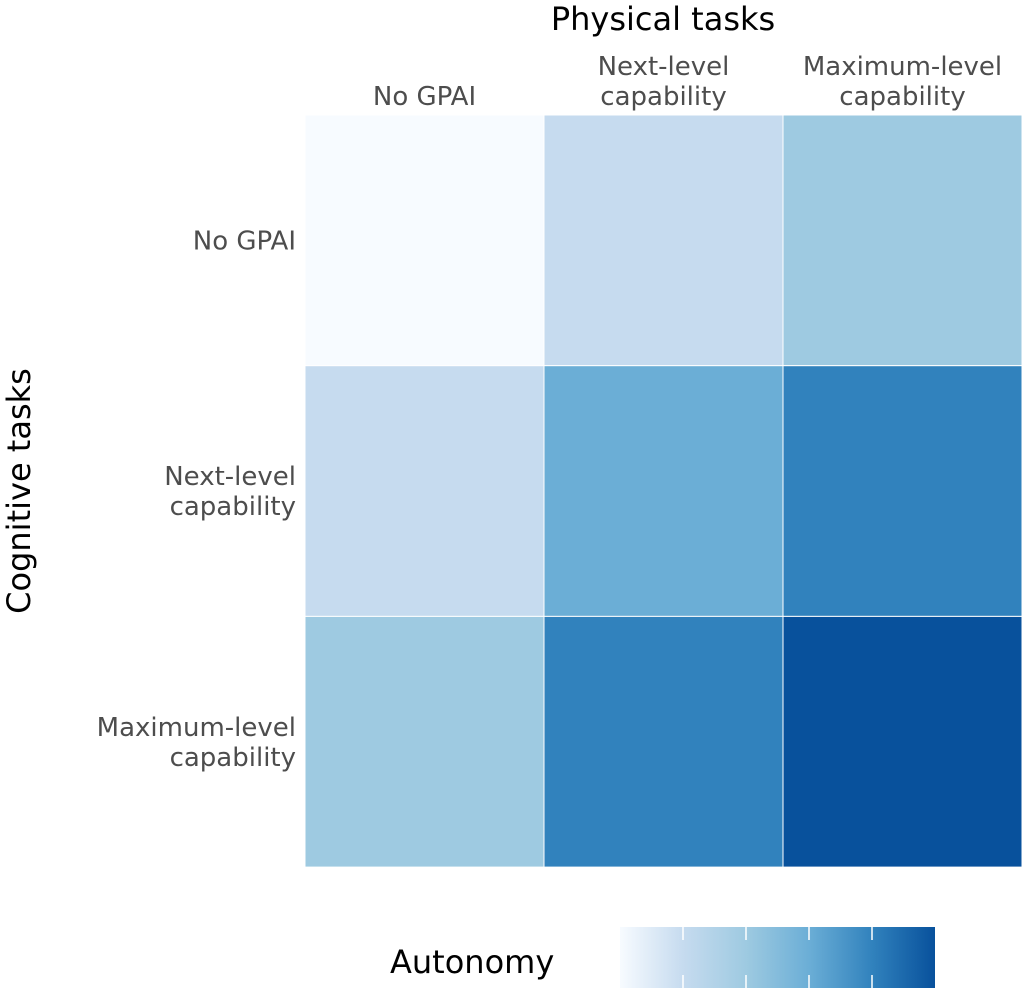 Image resolution: width=1024 pixels, height=994 pixels. What do you see at coordinates (663, 19) in the screenshot?
I see `x-axis-title: Physical tasks` at bounding box center [663, 19].